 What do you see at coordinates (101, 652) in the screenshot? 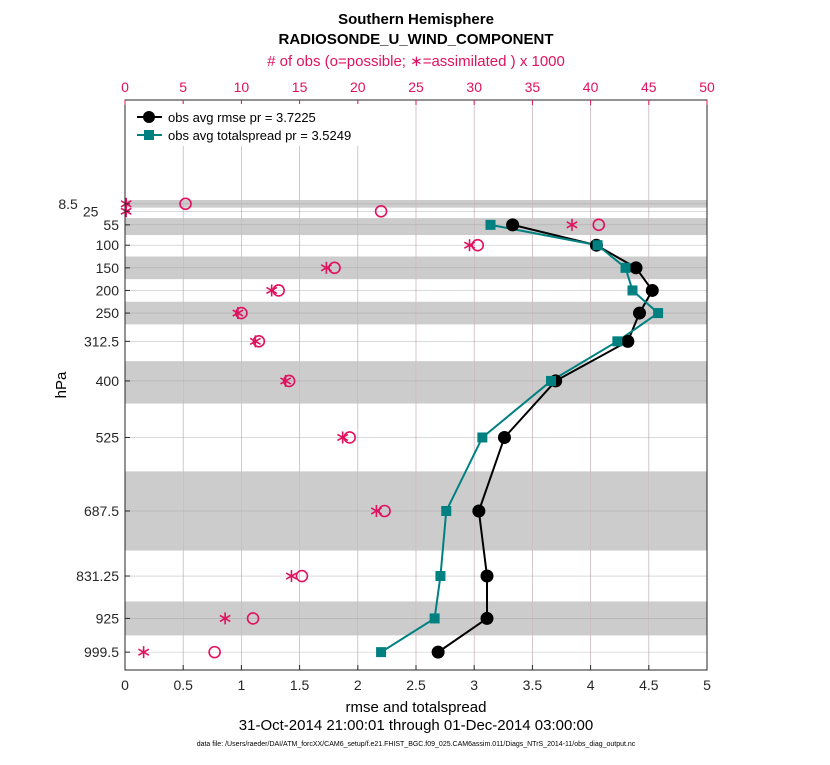
I see `y-tick-label: 999.5` at bounding box center [101, 652].